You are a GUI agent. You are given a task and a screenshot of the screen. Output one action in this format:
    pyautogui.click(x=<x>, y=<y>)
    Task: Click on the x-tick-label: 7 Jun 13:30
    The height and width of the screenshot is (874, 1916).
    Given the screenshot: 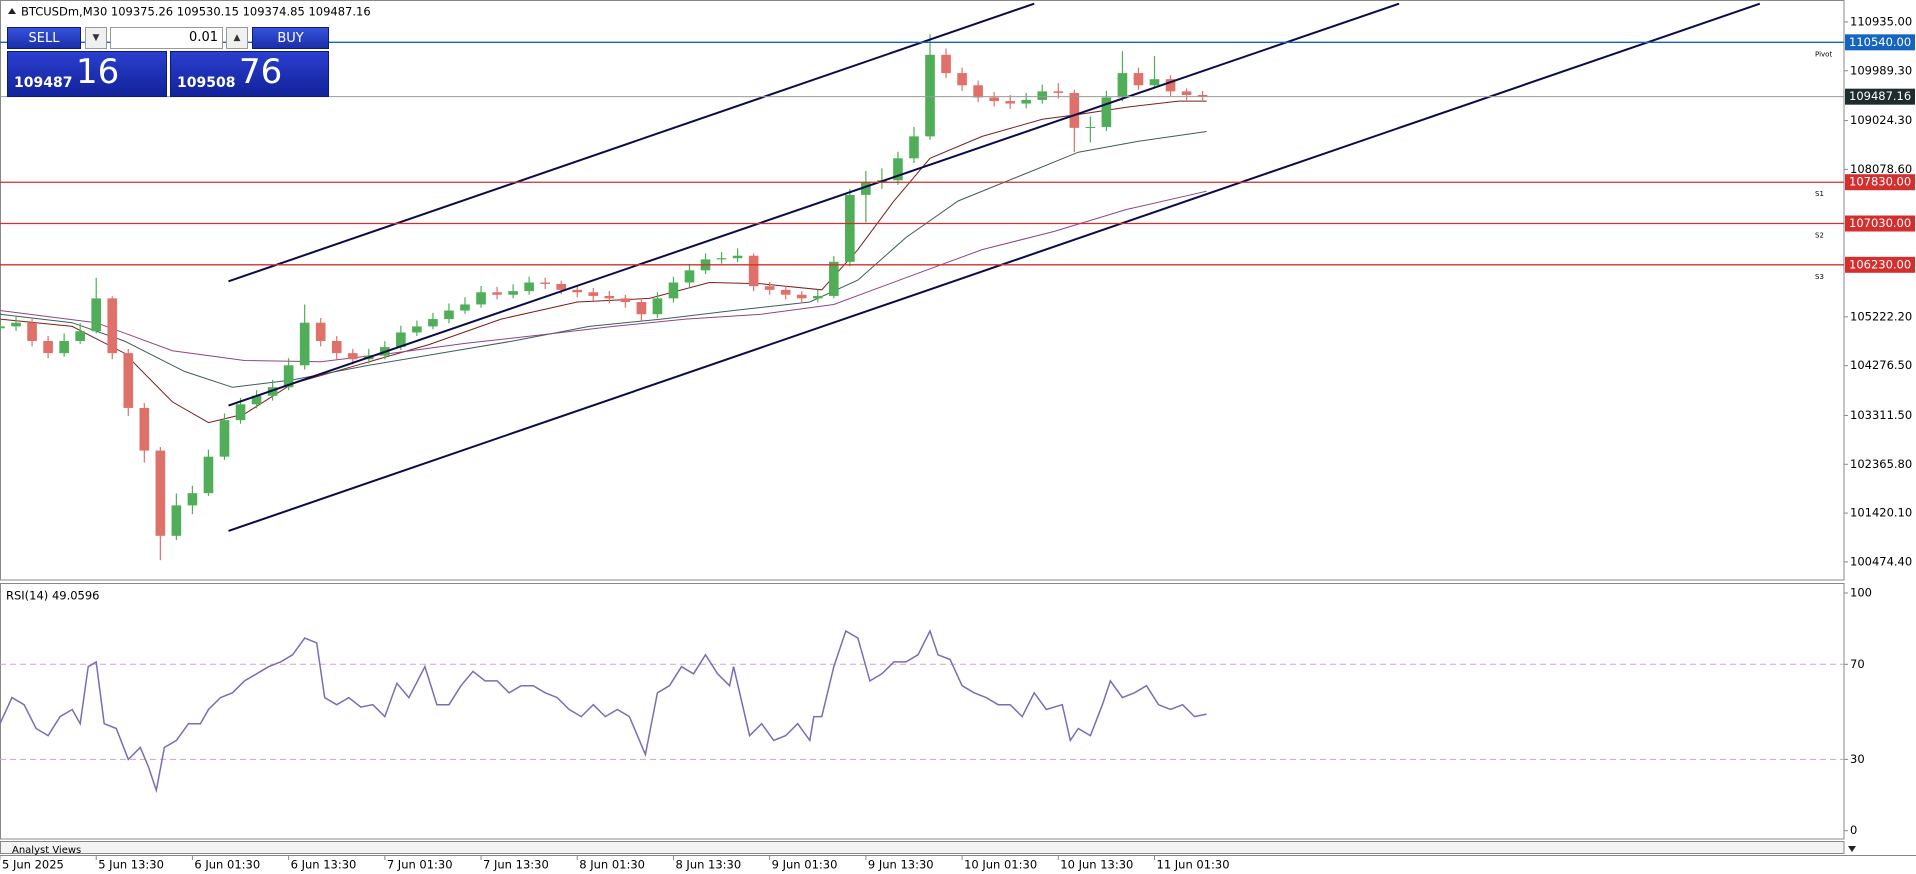 What is the action you would take?
    pyautogui.click(x=516, y=865)
    